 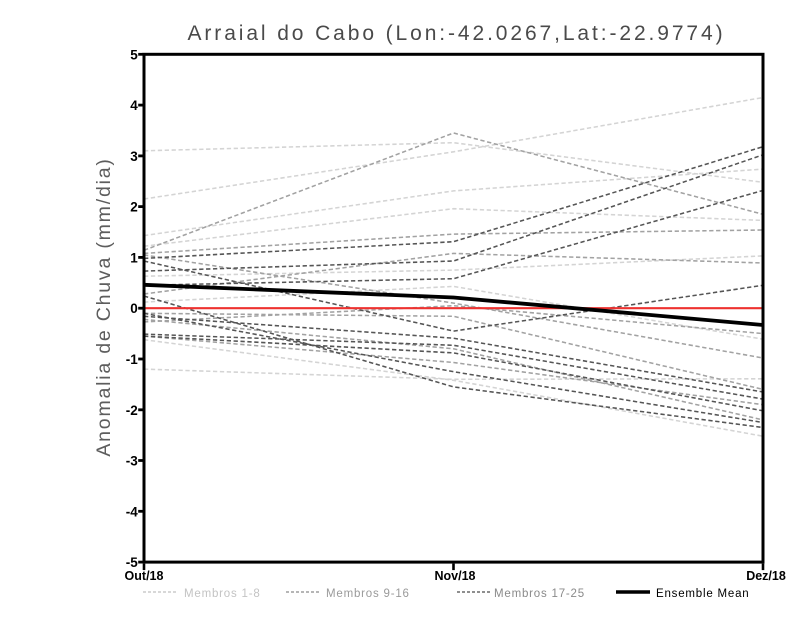 I want to click on svg-text: 2, so click(x=134, y=207).